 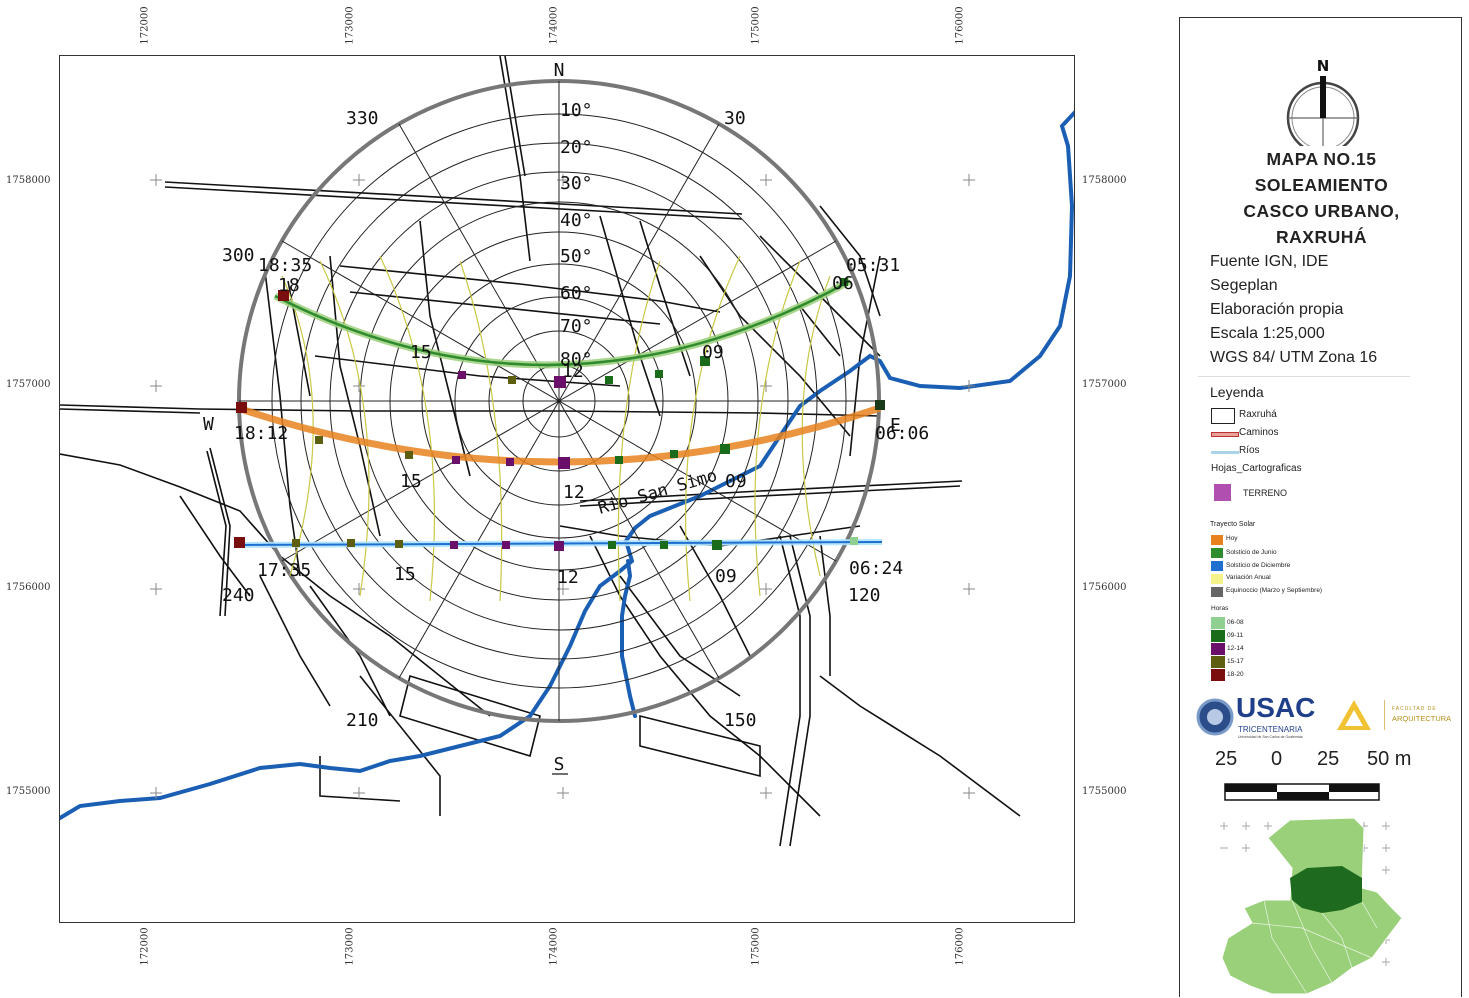 I want to click on azimuth-330: 330, so click(x=362, y=118).